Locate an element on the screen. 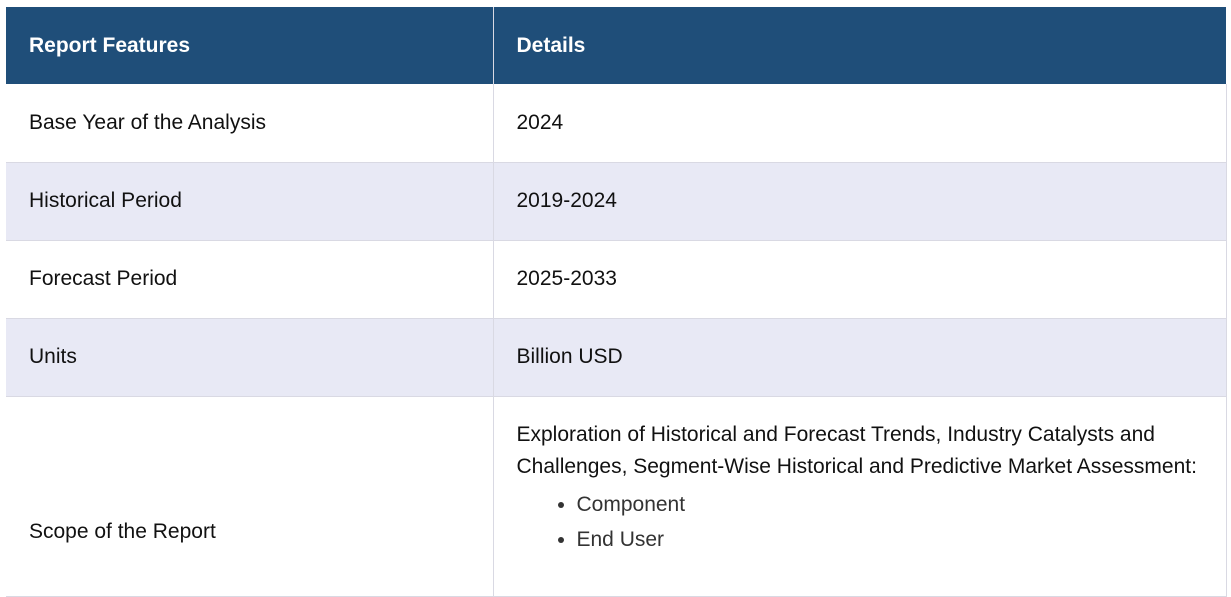  table-header: Report Features Details is located at coordinates (616, 45).